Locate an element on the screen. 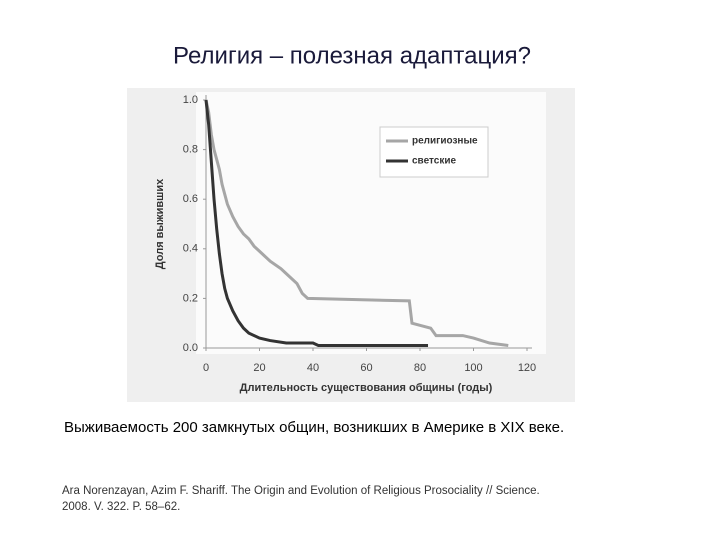 Image resolution: width=720 pixels, height=540 pixels. legend-box is located at coordinates (434, 152).